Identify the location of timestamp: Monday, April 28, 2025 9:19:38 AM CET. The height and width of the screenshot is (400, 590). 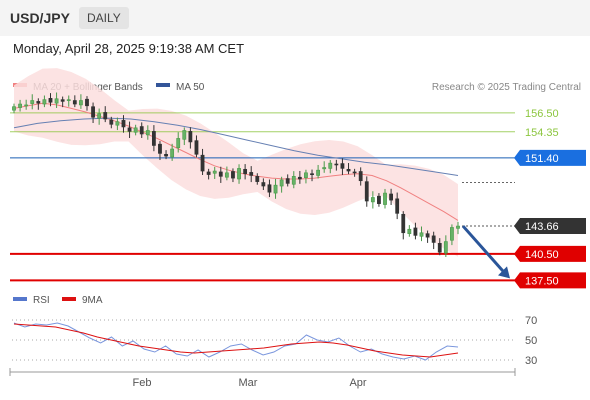
(129, 48).